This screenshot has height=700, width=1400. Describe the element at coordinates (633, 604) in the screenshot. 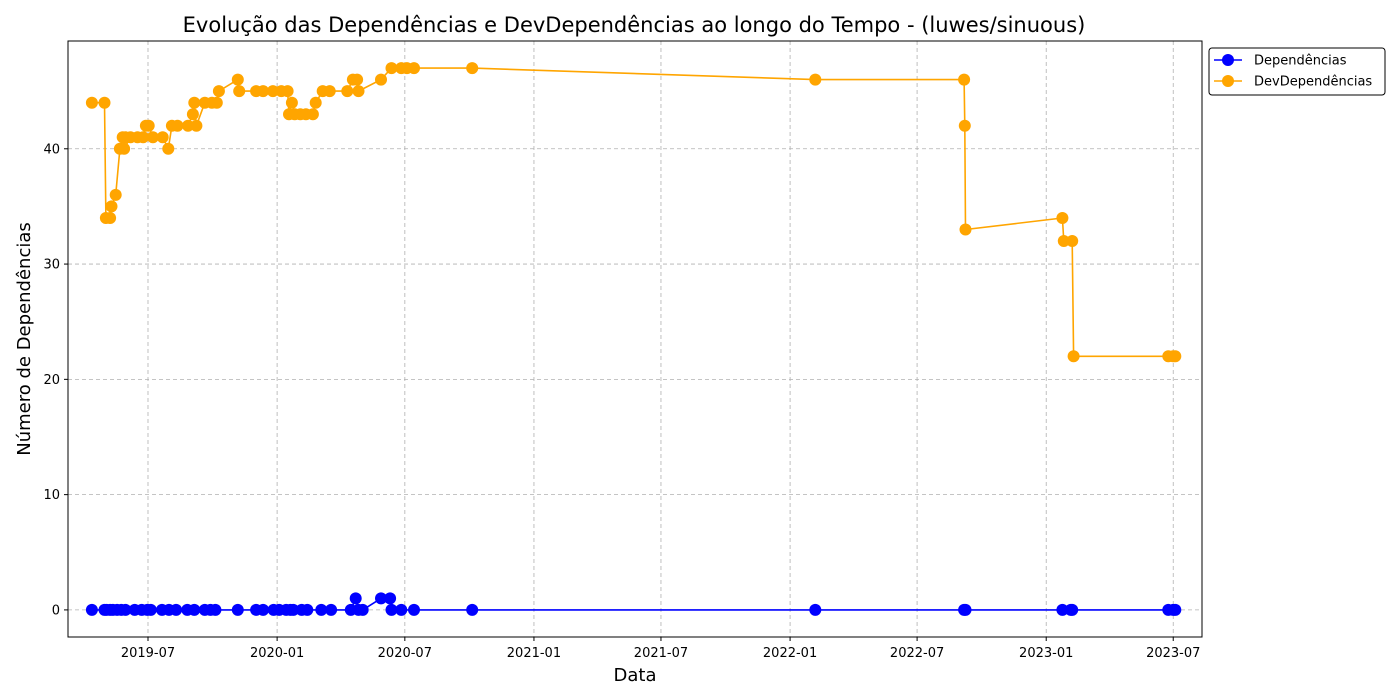

I see `series-dependencias` at that location.